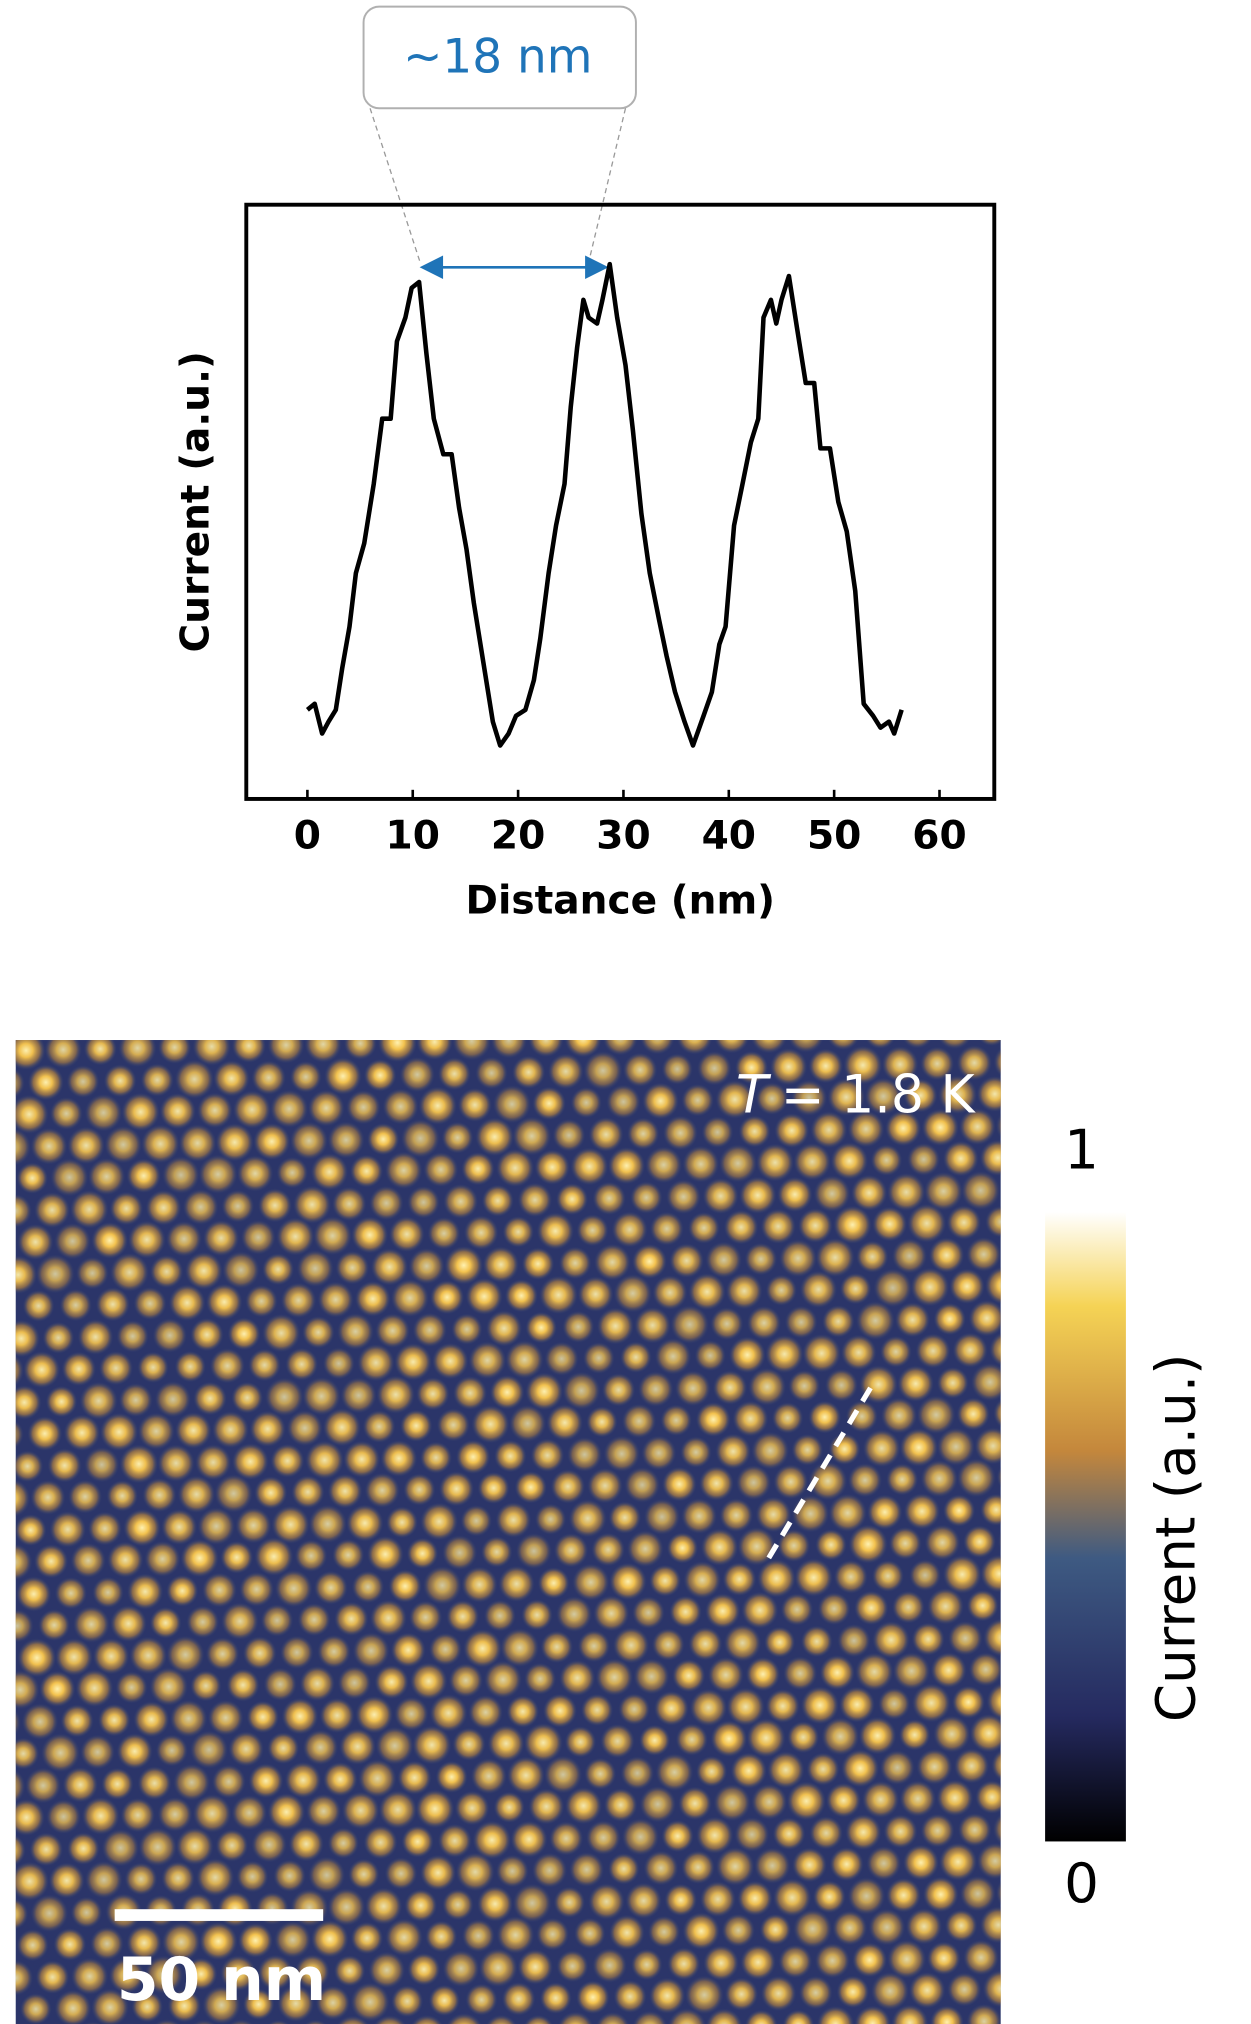 The image size is (1251, 2024). What do you see at coordinates (395, 184) in the screenshot?
I see `callout-line` at bounding box center [395, 184].